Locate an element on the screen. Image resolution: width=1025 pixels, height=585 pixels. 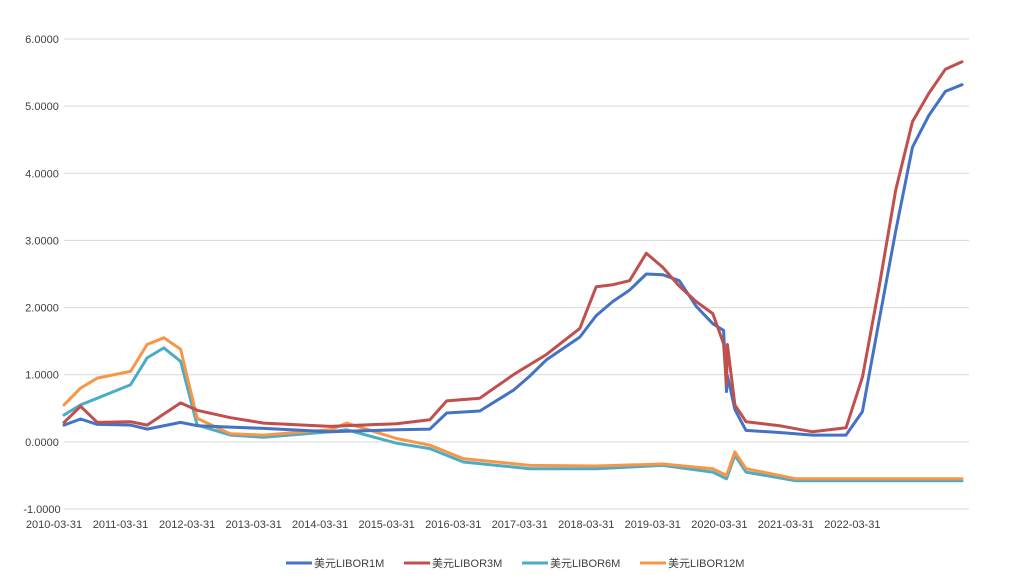
y-tick-label: 1.0000 is located at coordinates (42, 376).